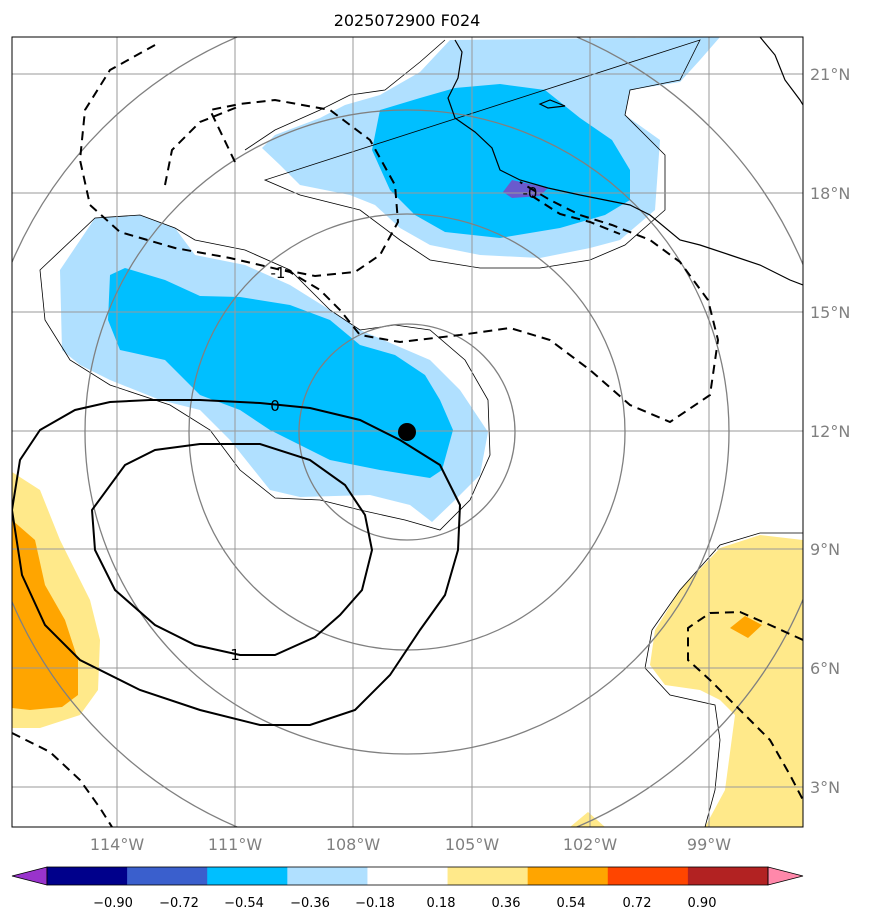  I want to click on colorbar-tick: −0.90, so click(113, 903).